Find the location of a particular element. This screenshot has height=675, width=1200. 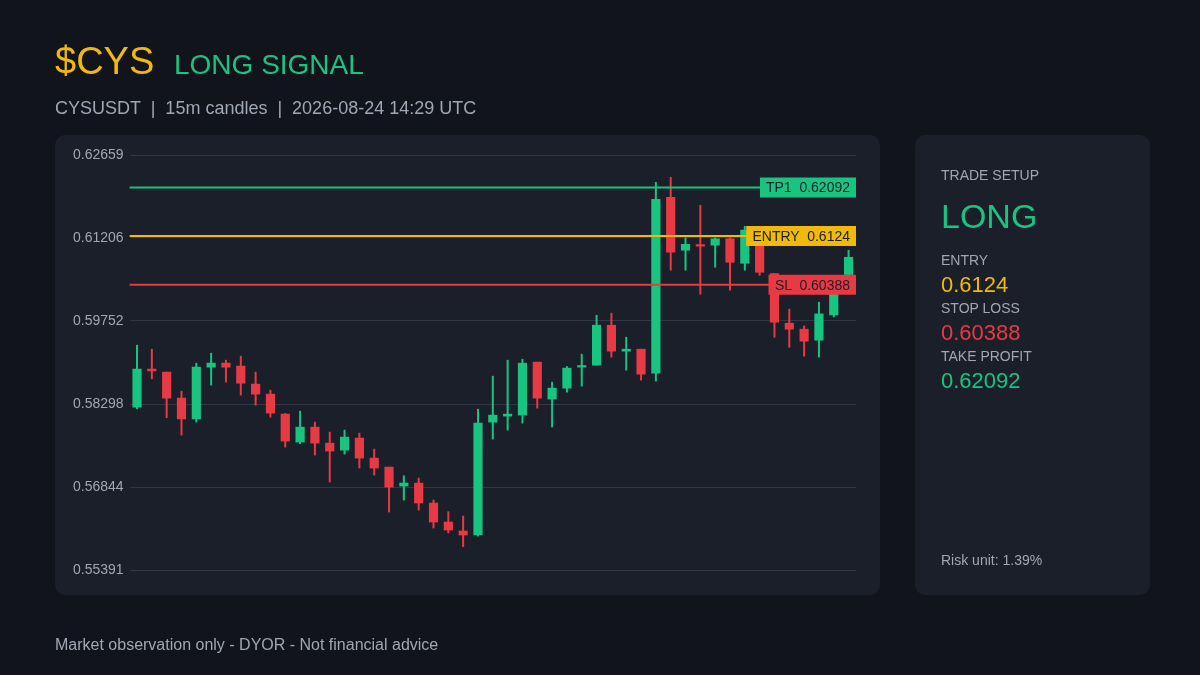

text: ENTRY is located at coordinates (965, 260).